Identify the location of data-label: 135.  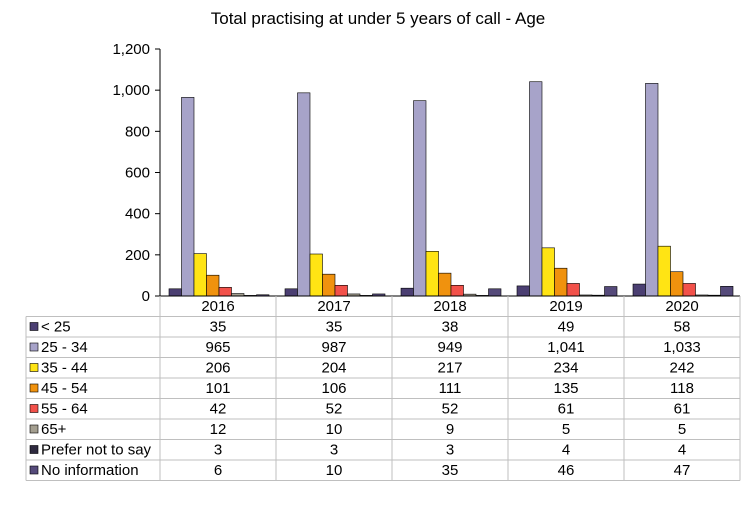
(565, 388).